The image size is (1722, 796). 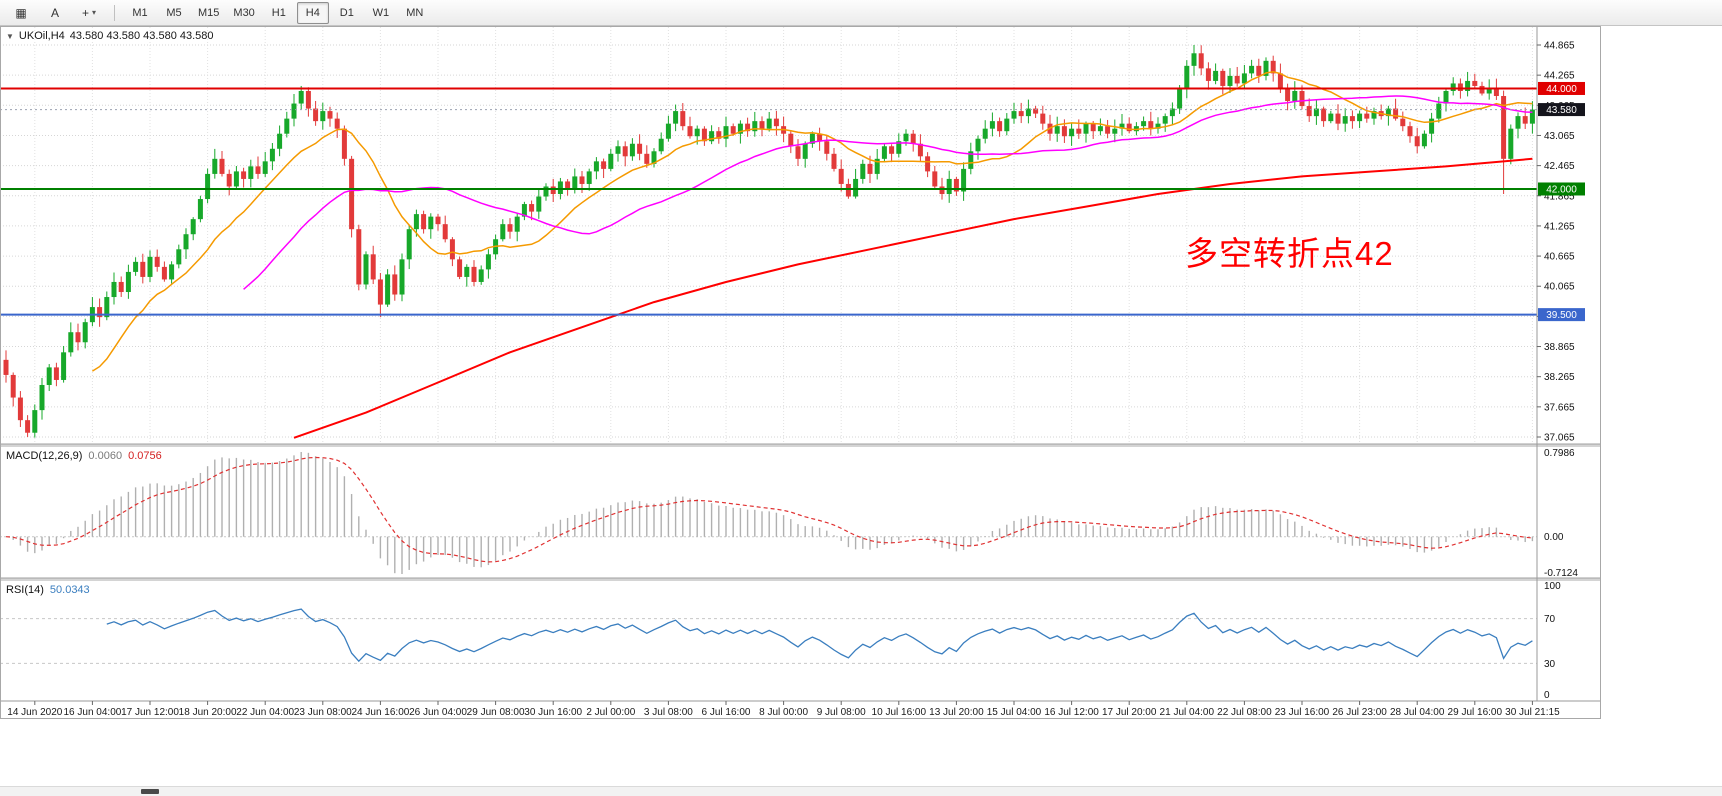 What do you see at coordinates (861, 791) in the screenshot?
I see `horizontal-scrollbar` at bounding box center [861, 791].